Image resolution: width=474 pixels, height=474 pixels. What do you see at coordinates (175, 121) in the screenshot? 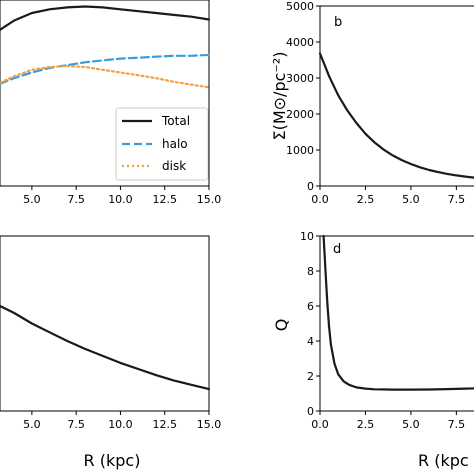
I see `legend-label-total: Total` at bounding box center [175, 121].